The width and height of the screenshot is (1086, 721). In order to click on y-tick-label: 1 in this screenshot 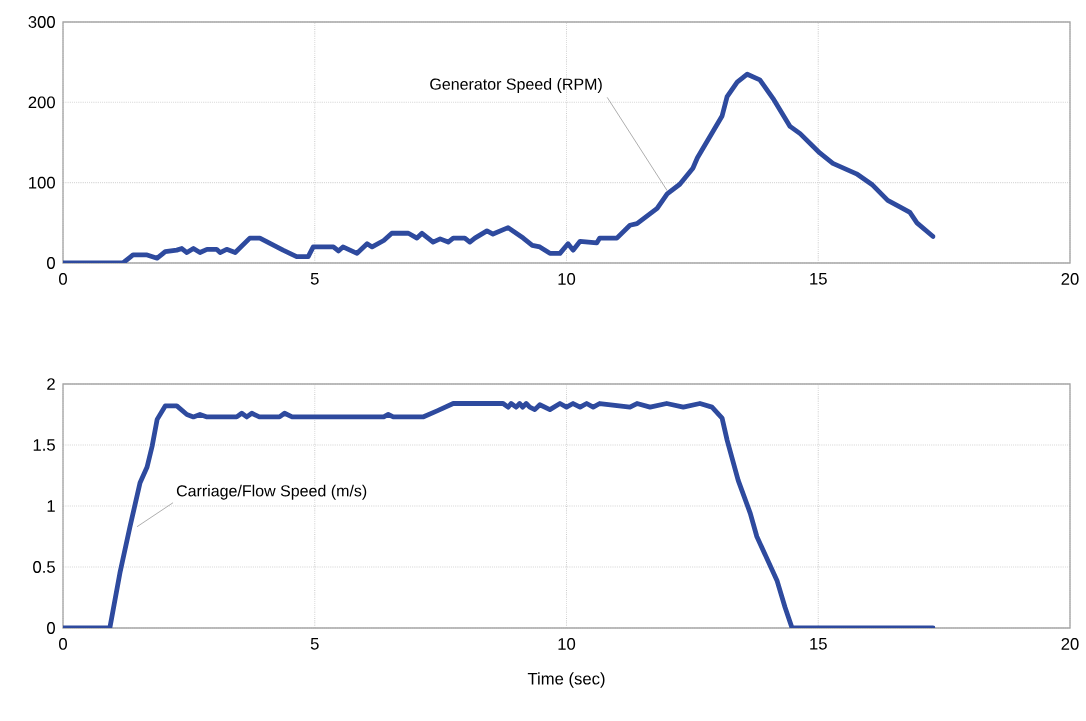, I will do `click(51, 506)`.